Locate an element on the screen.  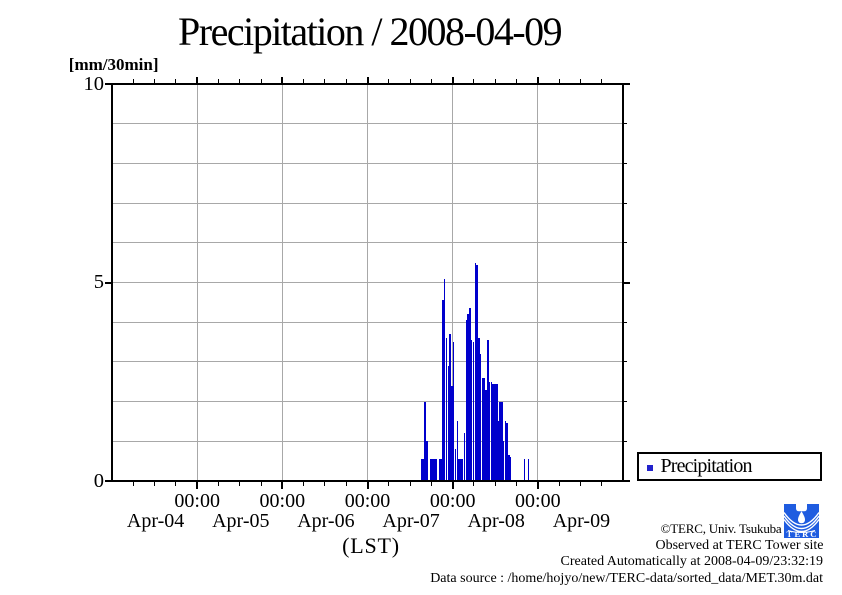
svg-text: E is located at coordinates (797, 533).